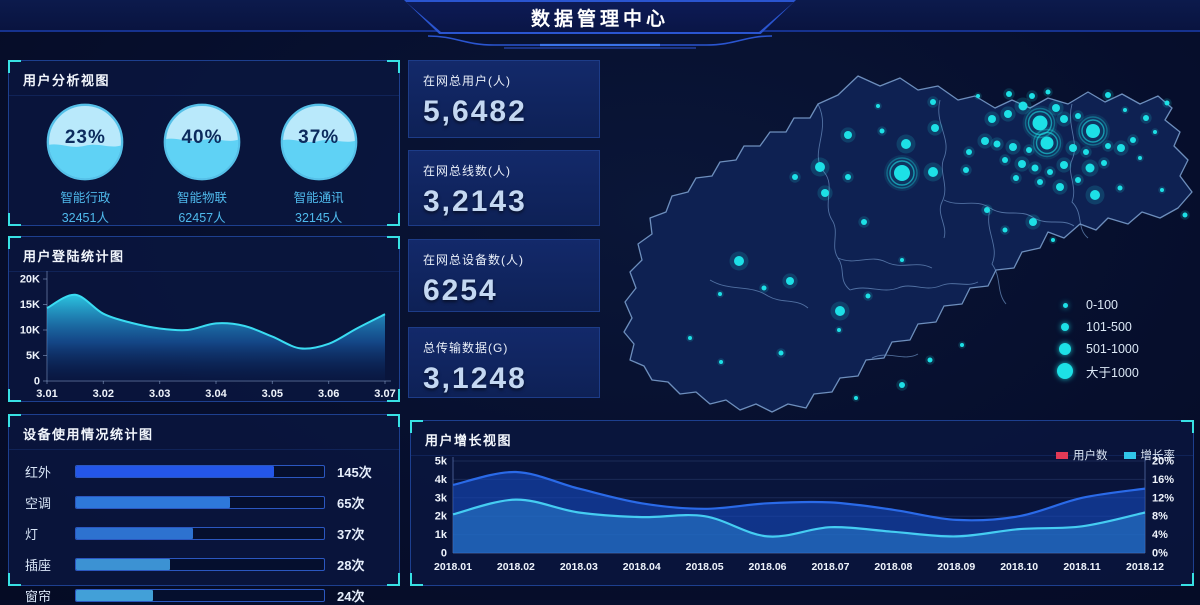 The image size is (1200, 605). What do you see at coordinates (384, 394) in the screenshot?
I see `x-tick-label: 3.07` at bounding box center [384, 394].